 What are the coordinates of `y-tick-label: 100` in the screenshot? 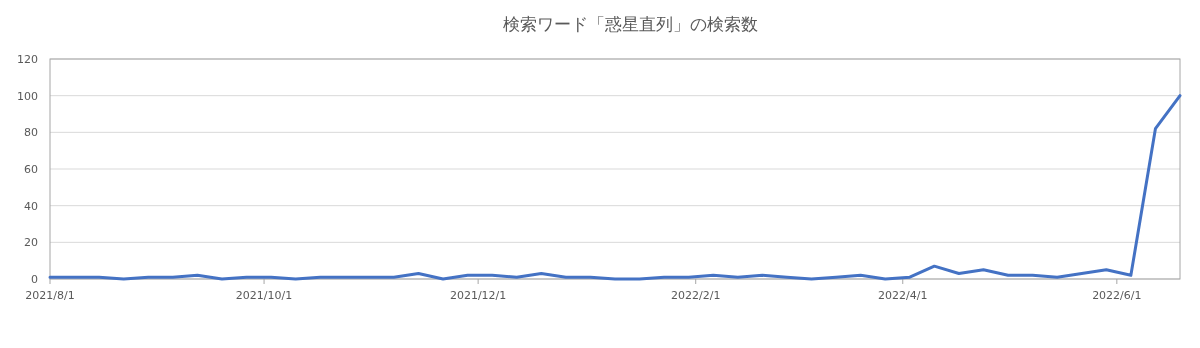 It's located at (27, 96).